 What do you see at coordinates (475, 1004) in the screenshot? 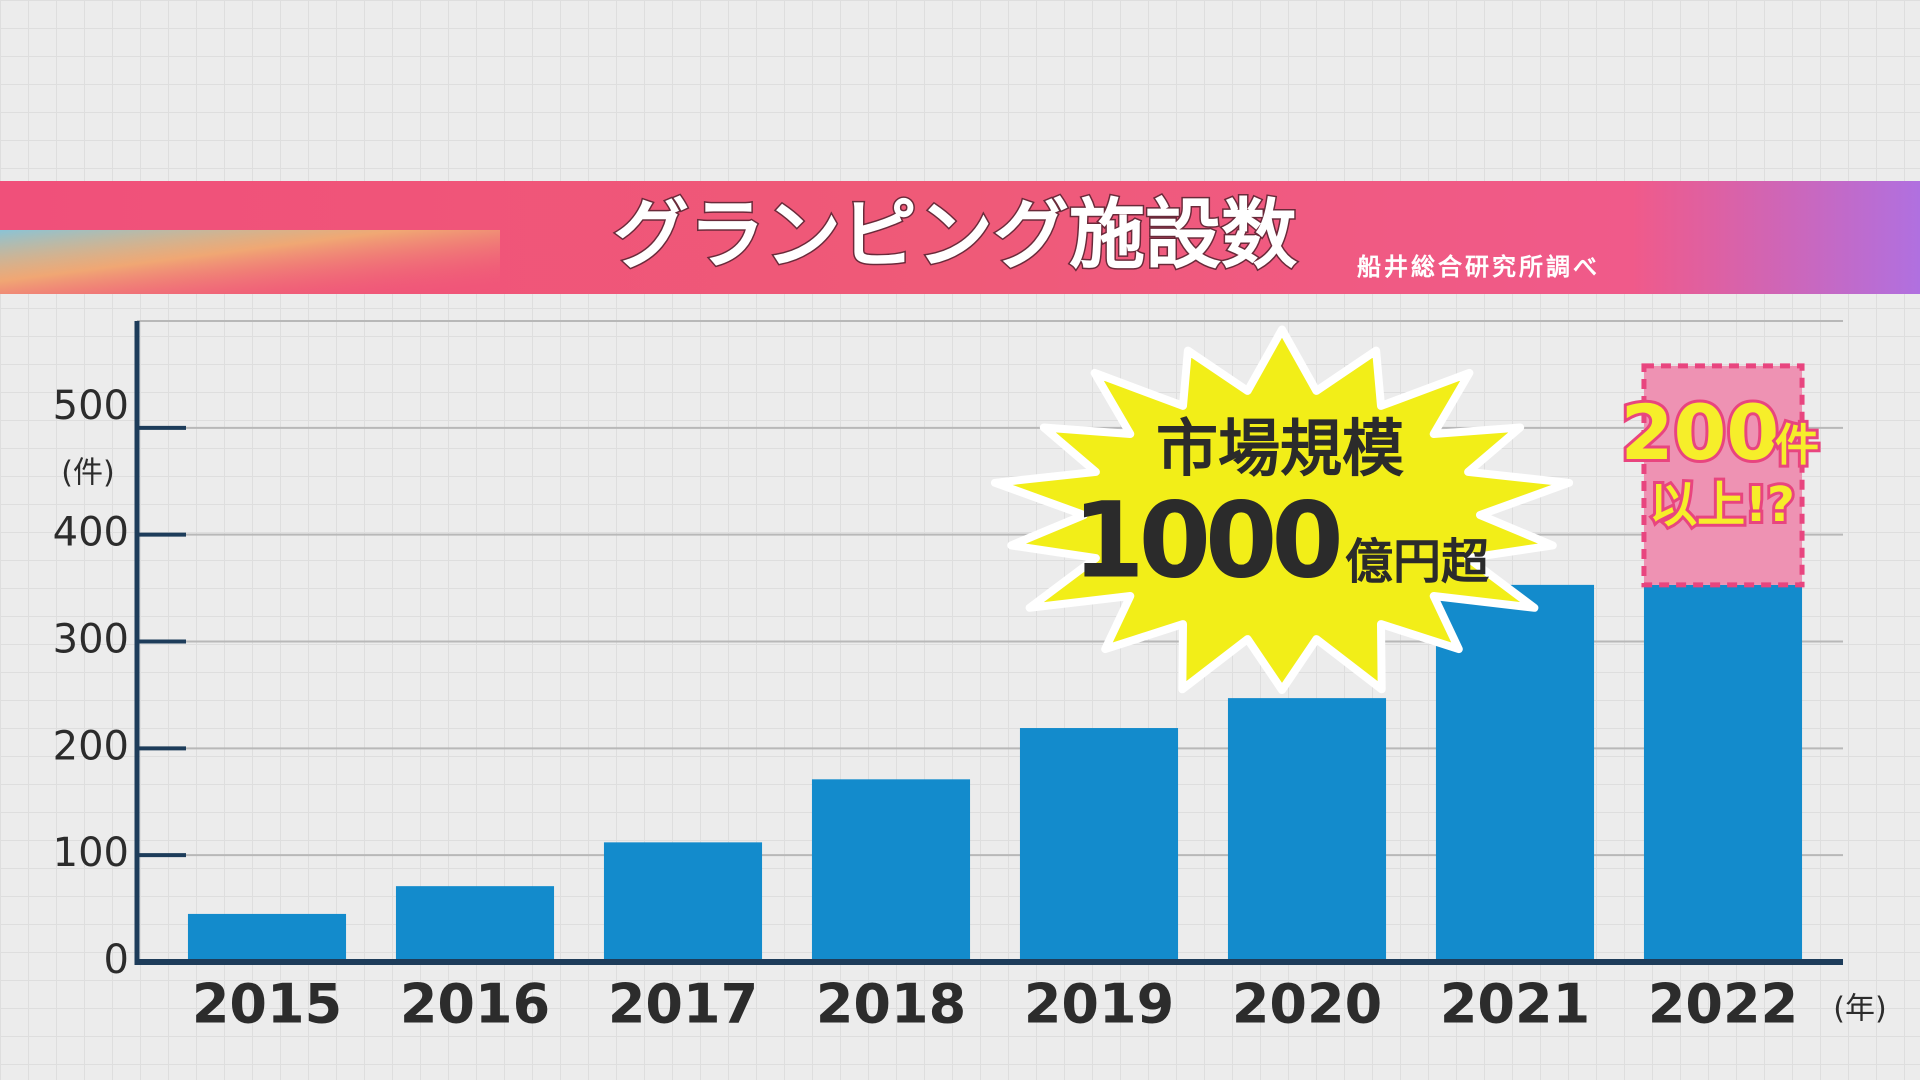
I see `x-tick-label: 2016` at bounding box center [475, 1004].